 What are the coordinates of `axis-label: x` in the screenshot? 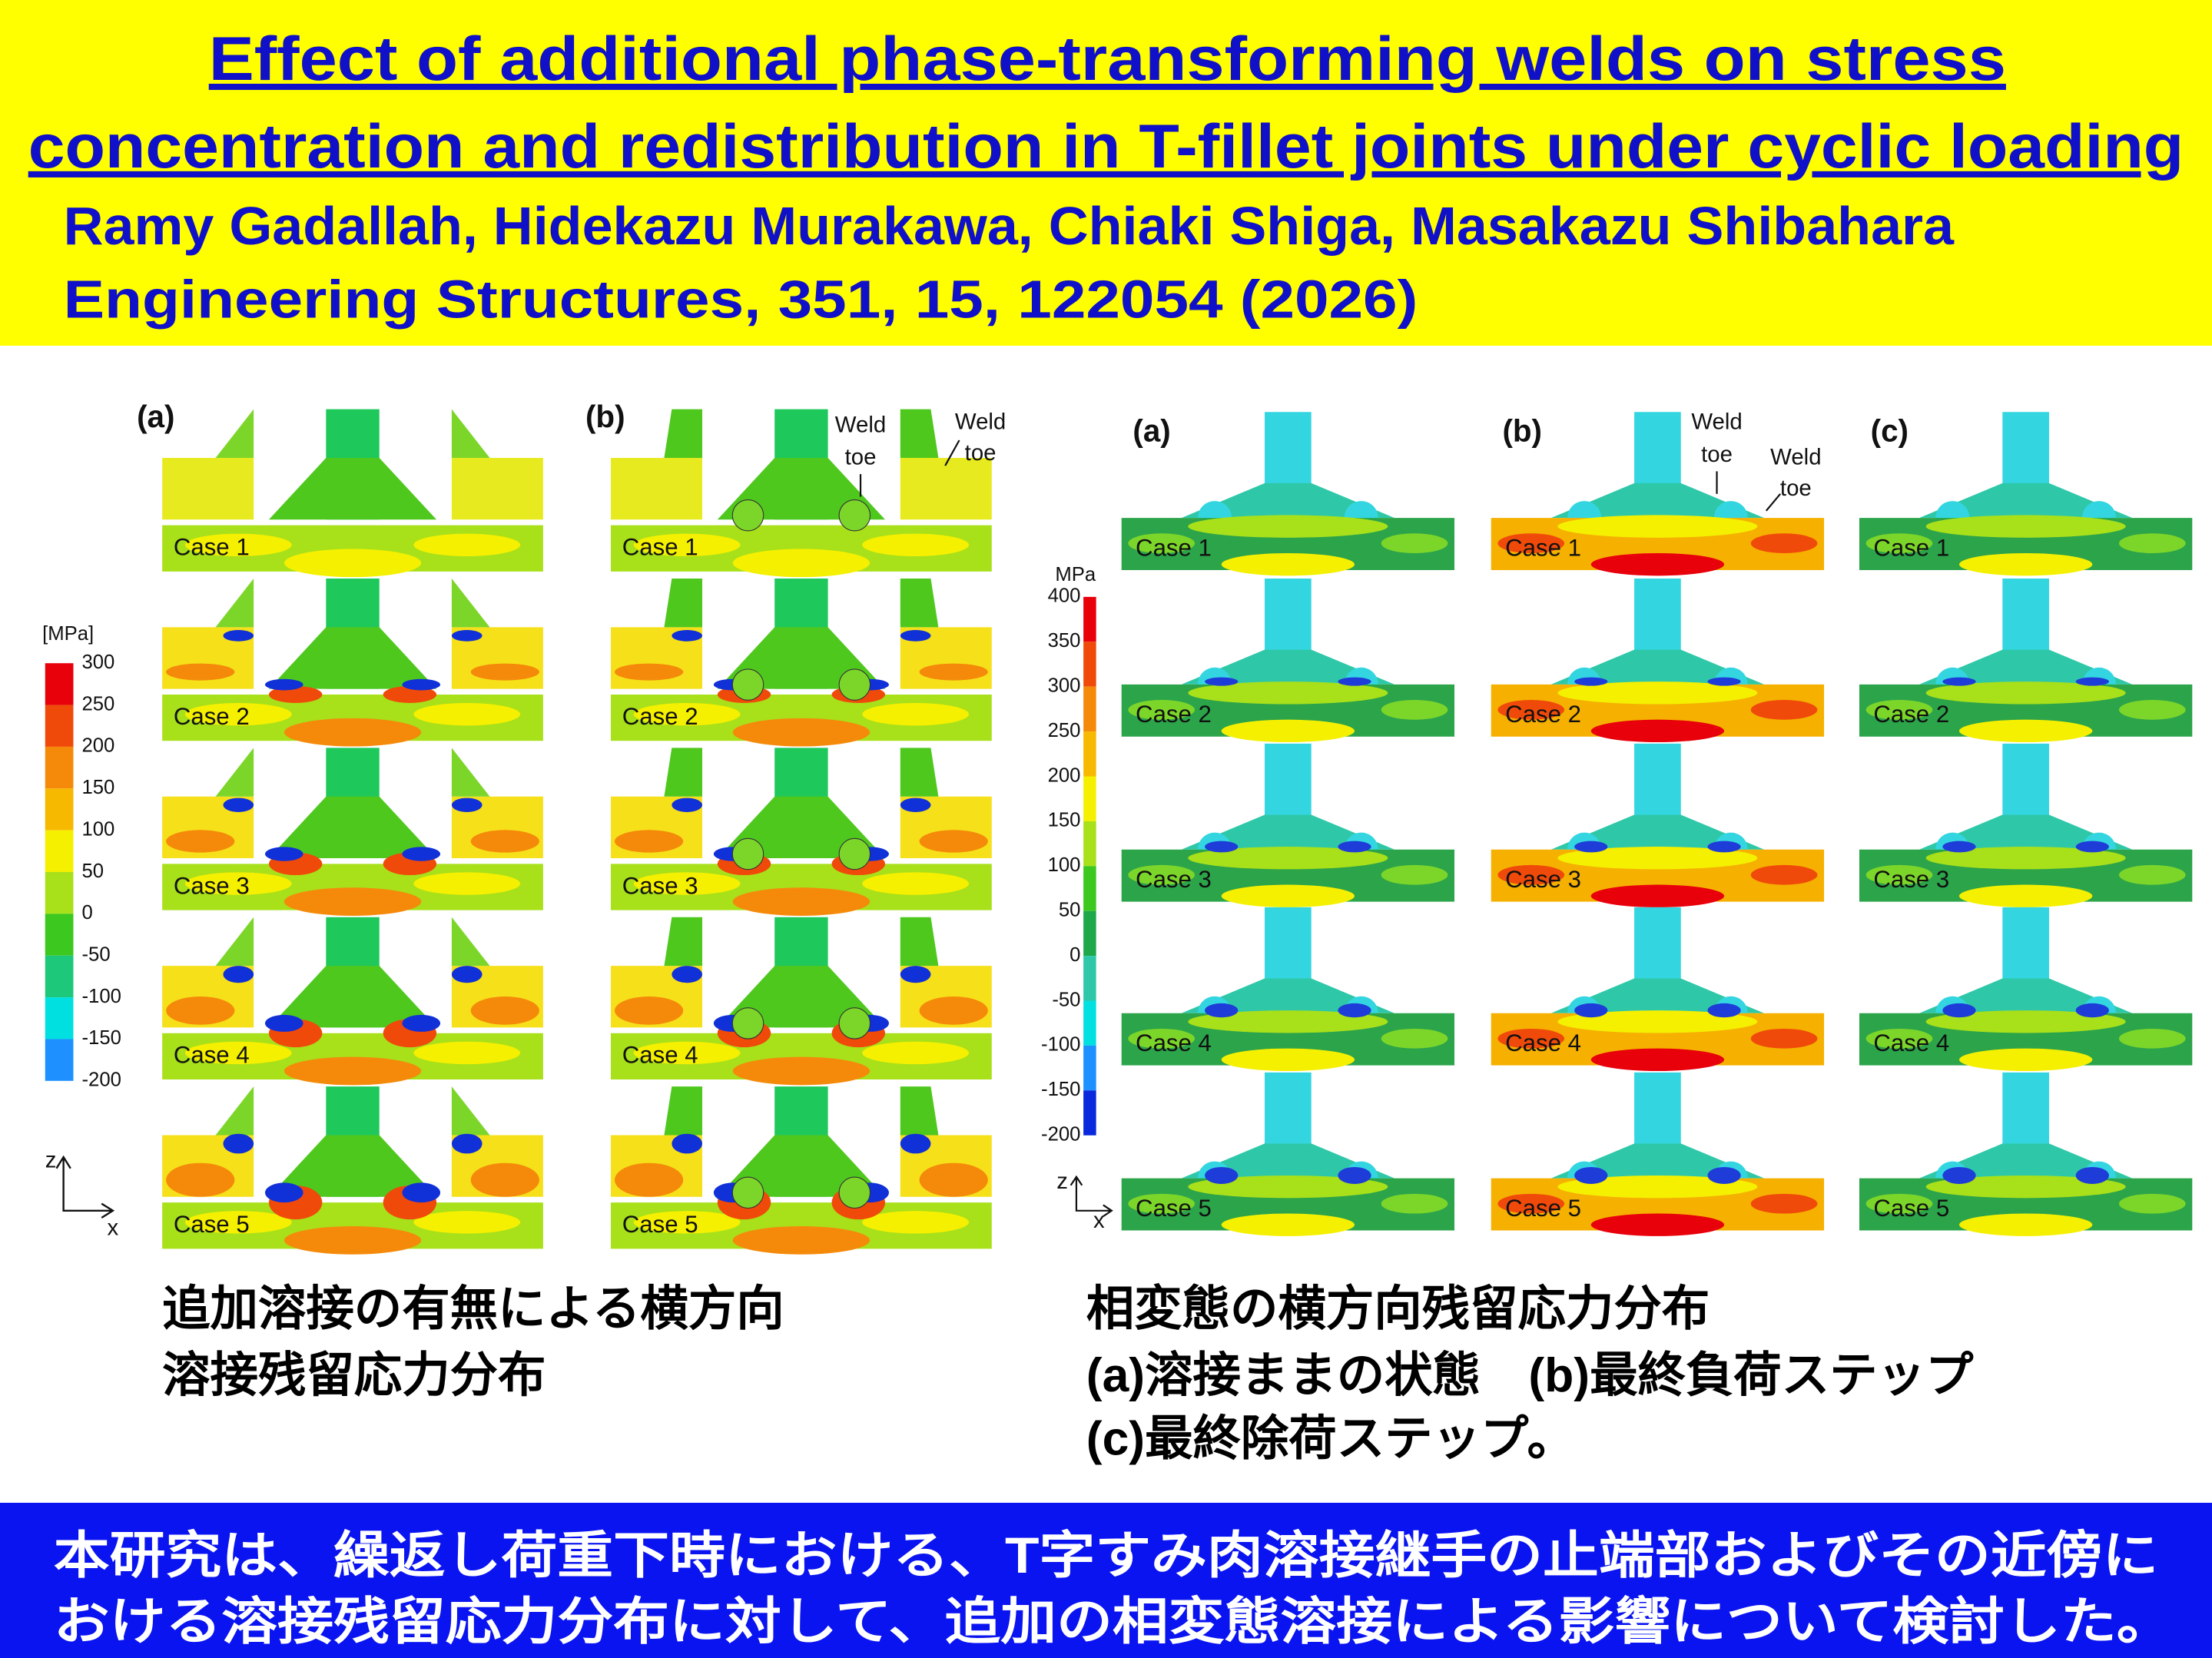 It's located at (113, 1227).